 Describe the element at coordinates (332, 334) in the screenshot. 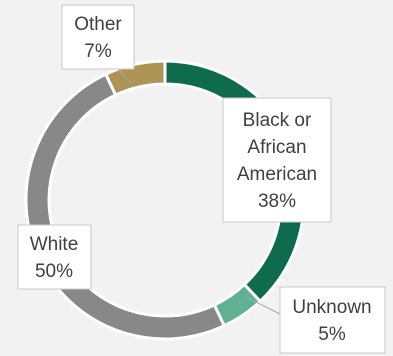

I see `value-label: 5%` at that location.